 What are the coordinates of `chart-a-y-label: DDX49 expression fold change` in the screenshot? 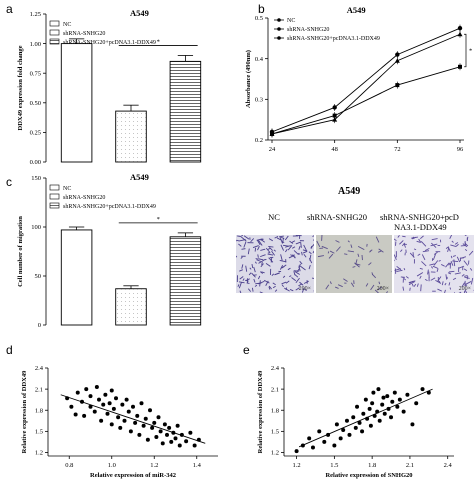 It's located at (20, 87).